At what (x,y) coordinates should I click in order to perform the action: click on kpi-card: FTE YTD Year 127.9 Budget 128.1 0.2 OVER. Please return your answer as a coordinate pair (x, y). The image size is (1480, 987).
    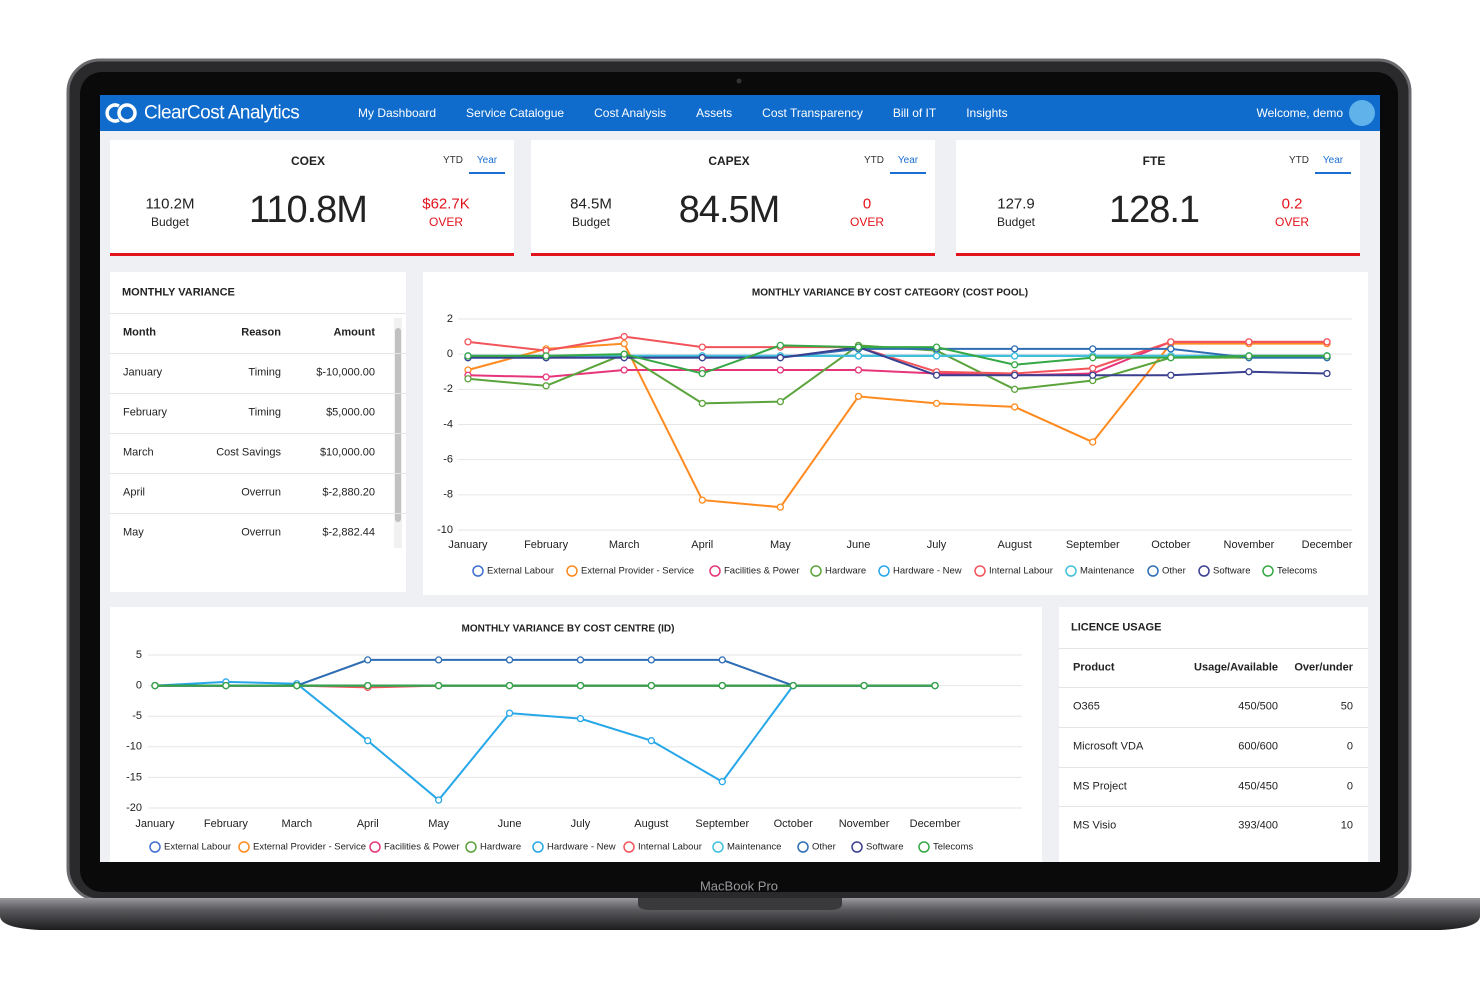
    Looking at the image, I should click on (1158, 198).